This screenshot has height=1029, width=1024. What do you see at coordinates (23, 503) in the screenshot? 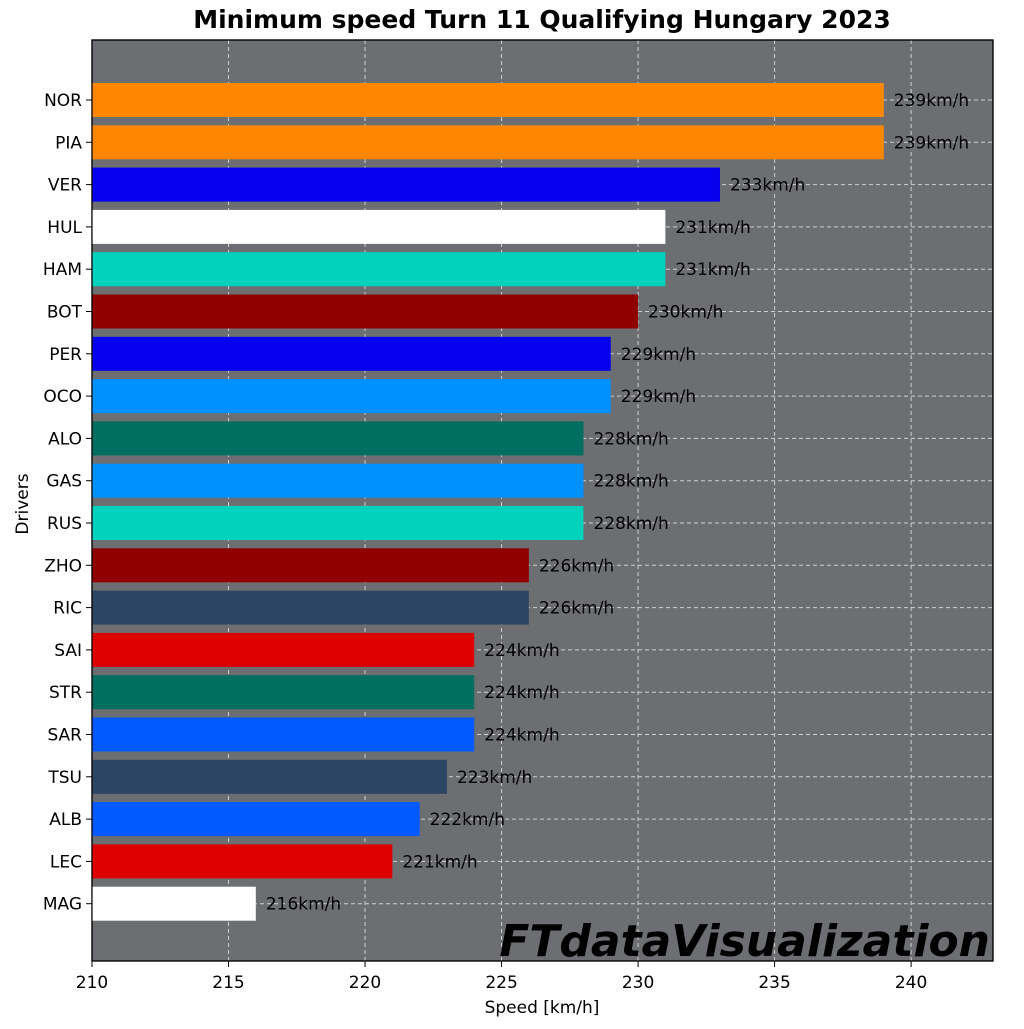
I see `y-axis-label: Drivers` at bounding box center [23, 503].